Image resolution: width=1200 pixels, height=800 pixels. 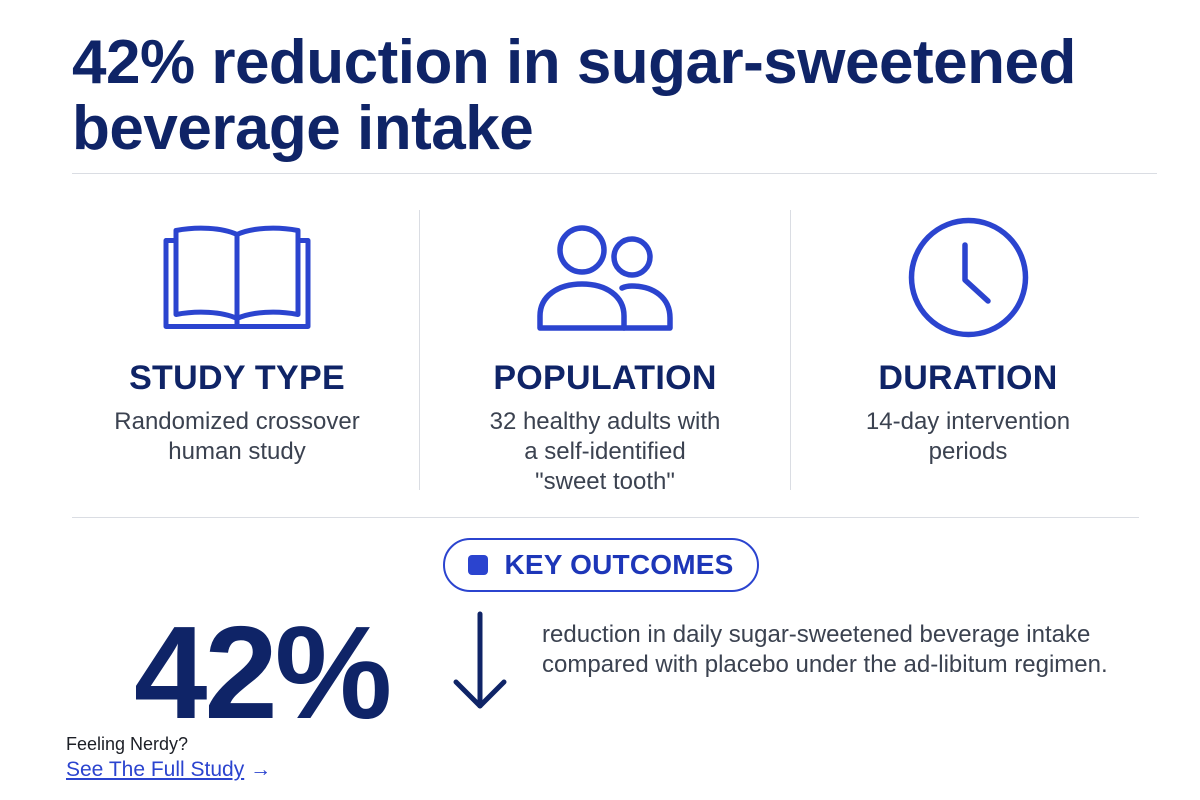 What do you see at coordinates (127, 744) in the screenshot?
I see `footer-prompt: Feeling Nerdy?` at bounding box center [127, 744].